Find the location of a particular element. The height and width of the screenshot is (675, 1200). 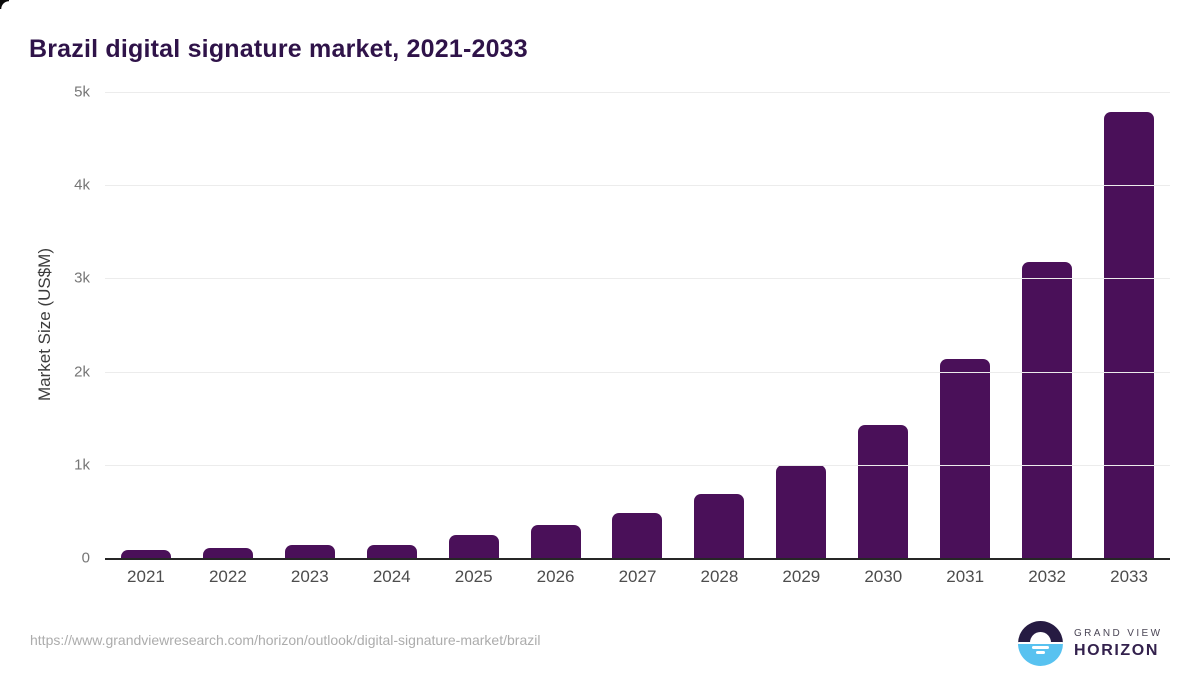

bar-2028 is located at coordinates (719, 525).